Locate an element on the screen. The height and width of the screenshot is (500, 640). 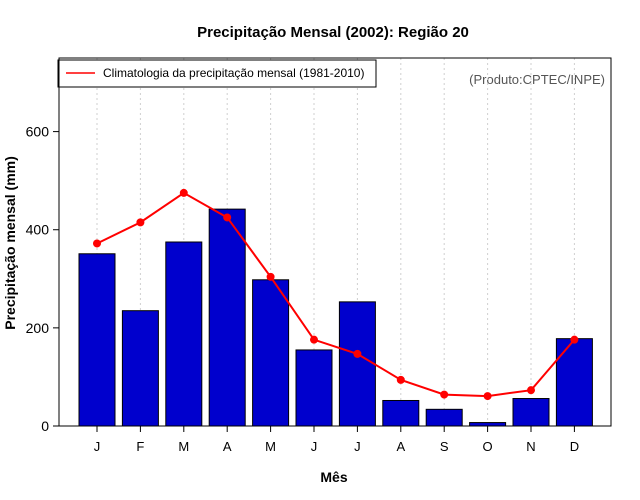
y-axis-label: Precipitação mensal (mm) is located at coordinates (10, 243).